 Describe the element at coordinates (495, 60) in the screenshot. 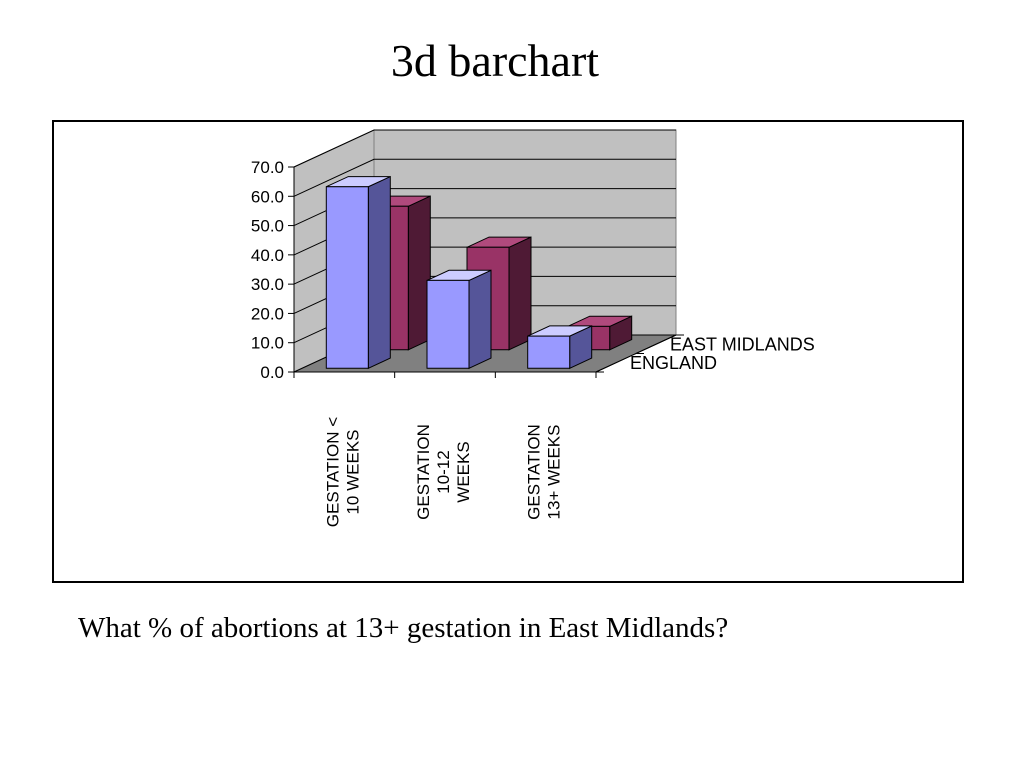

I see `slide-title: 3d barchart` at that location.